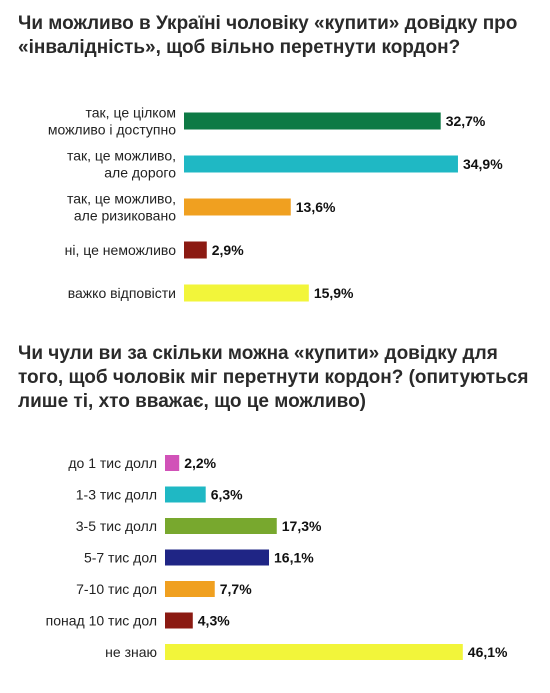  I want to click on chart2-value-label: 4,3%, so click(214, 621).